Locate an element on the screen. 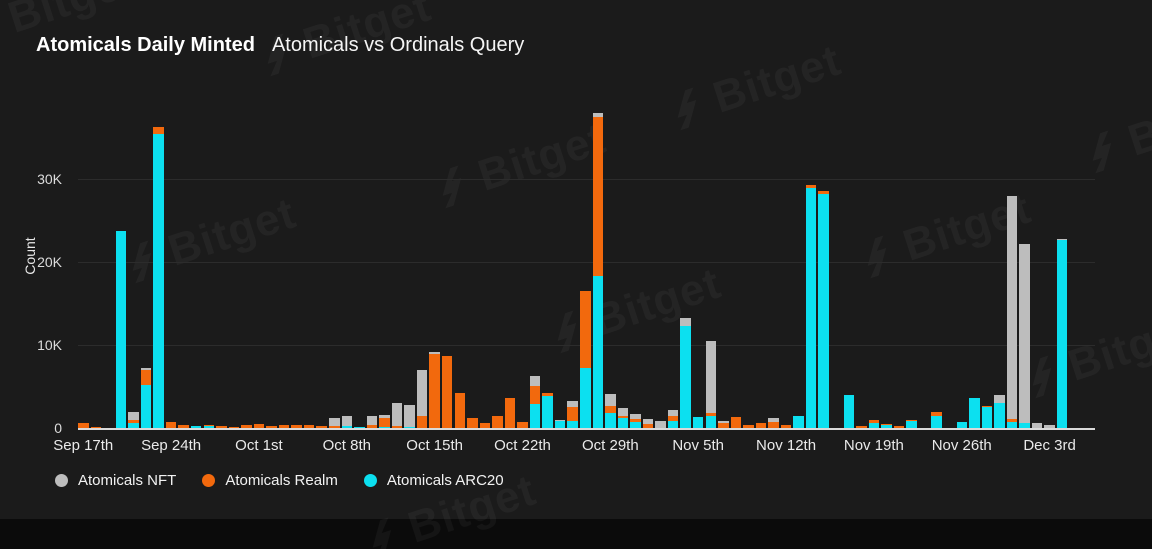 Image resolution: width=1152 pixels, height=549 pixels. legend-item-realm: Atomicals Realm is located at coordinates (270, 480).